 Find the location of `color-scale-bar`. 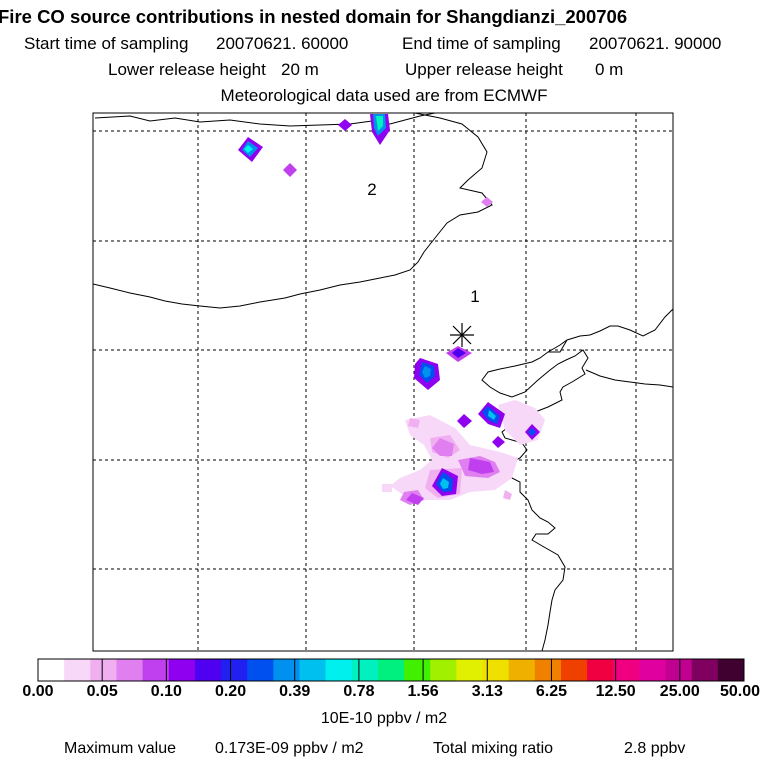

color-scale-bar is located at coordinates (391, 670).